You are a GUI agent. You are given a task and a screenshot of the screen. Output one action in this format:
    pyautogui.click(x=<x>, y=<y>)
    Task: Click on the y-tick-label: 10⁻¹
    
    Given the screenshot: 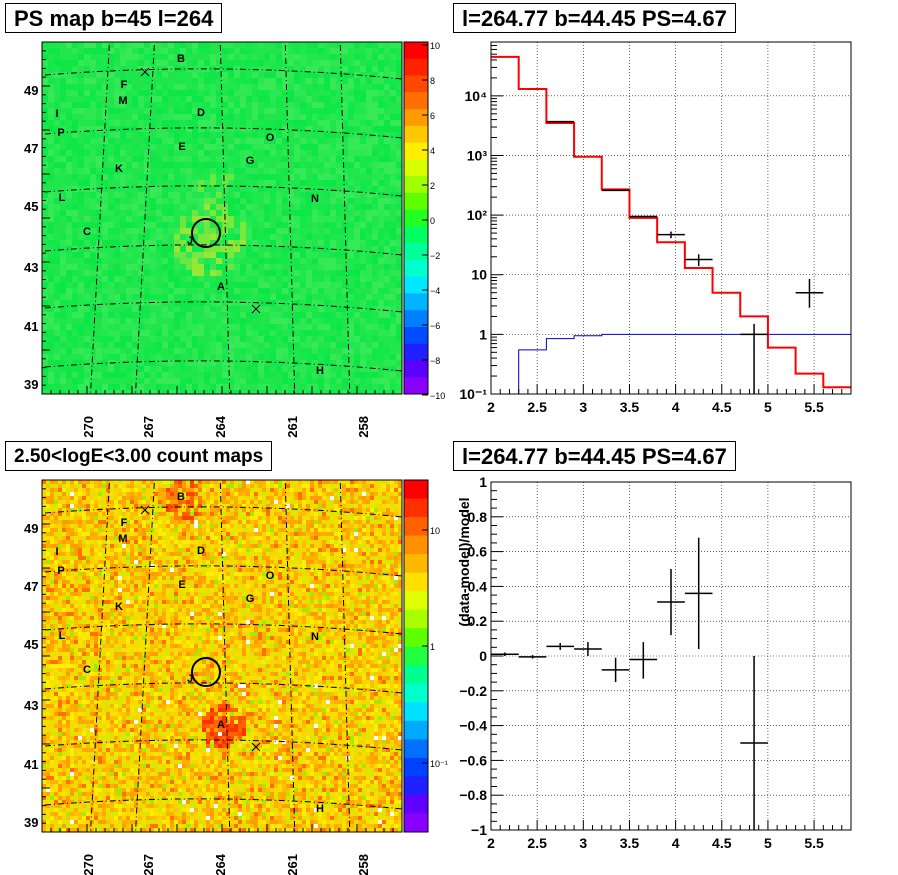 What is the action you would take?
    pyautogui.click(x=473, y=394)
    